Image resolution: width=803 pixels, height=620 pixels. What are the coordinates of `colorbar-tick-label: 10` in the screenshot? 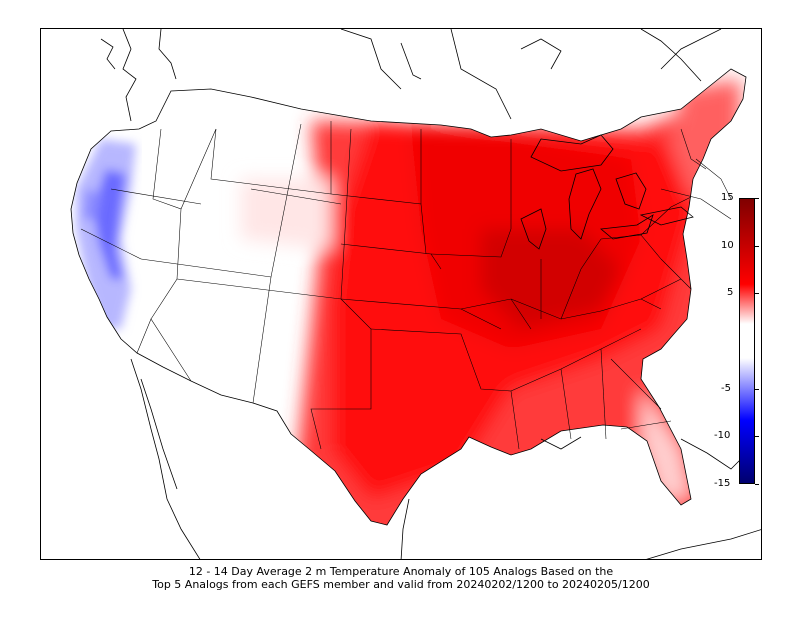 It's located at (727, 245).